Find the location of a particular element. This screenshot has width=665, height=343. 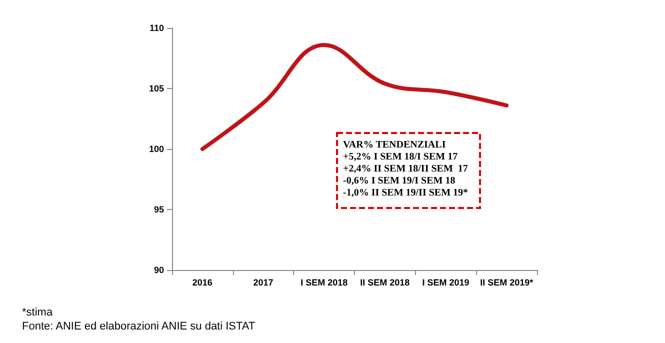

annotation: VAR% TENDENZIALI +5,2% I SEM 18/I SEM 17 +2,4% II SEM 18/II SEM 17 -0,6% I SEM 19/I SEM 18 -1,0% II SEM 19/II SEM 19* is located at coordinates (405, 169).